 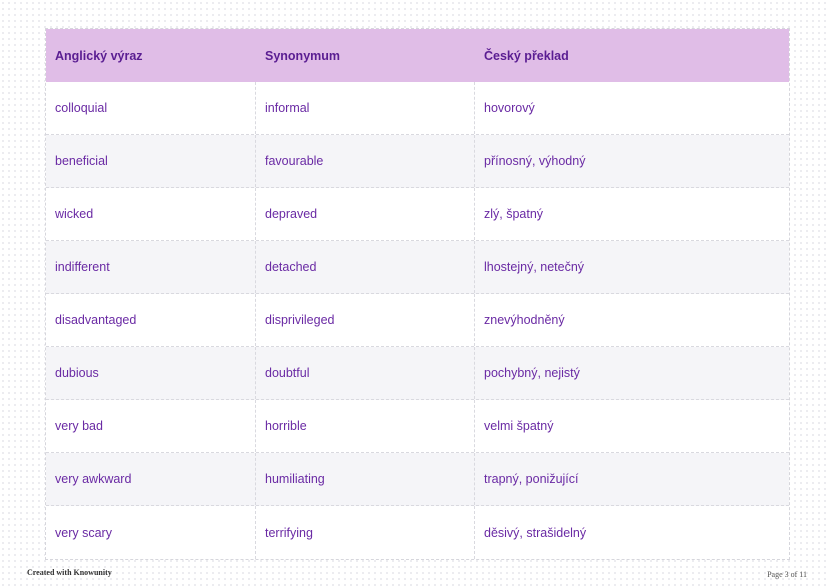 I want to click on cell-czech-translation: zlý, špatný, so click(x=514, y=214).